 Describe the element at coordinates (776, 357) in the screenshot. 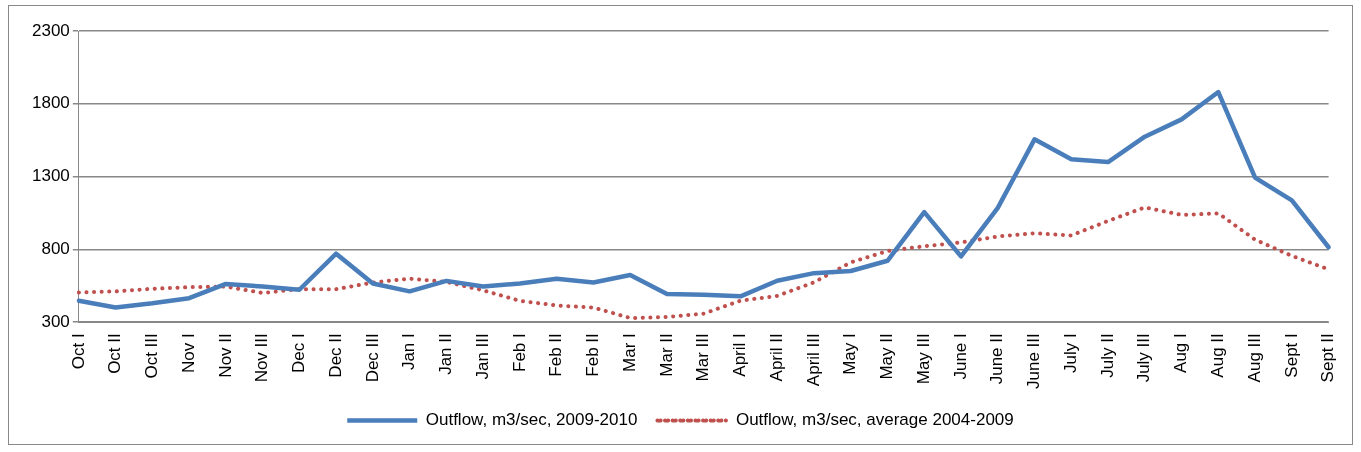

I see `x-tick-label: April II` at that location.